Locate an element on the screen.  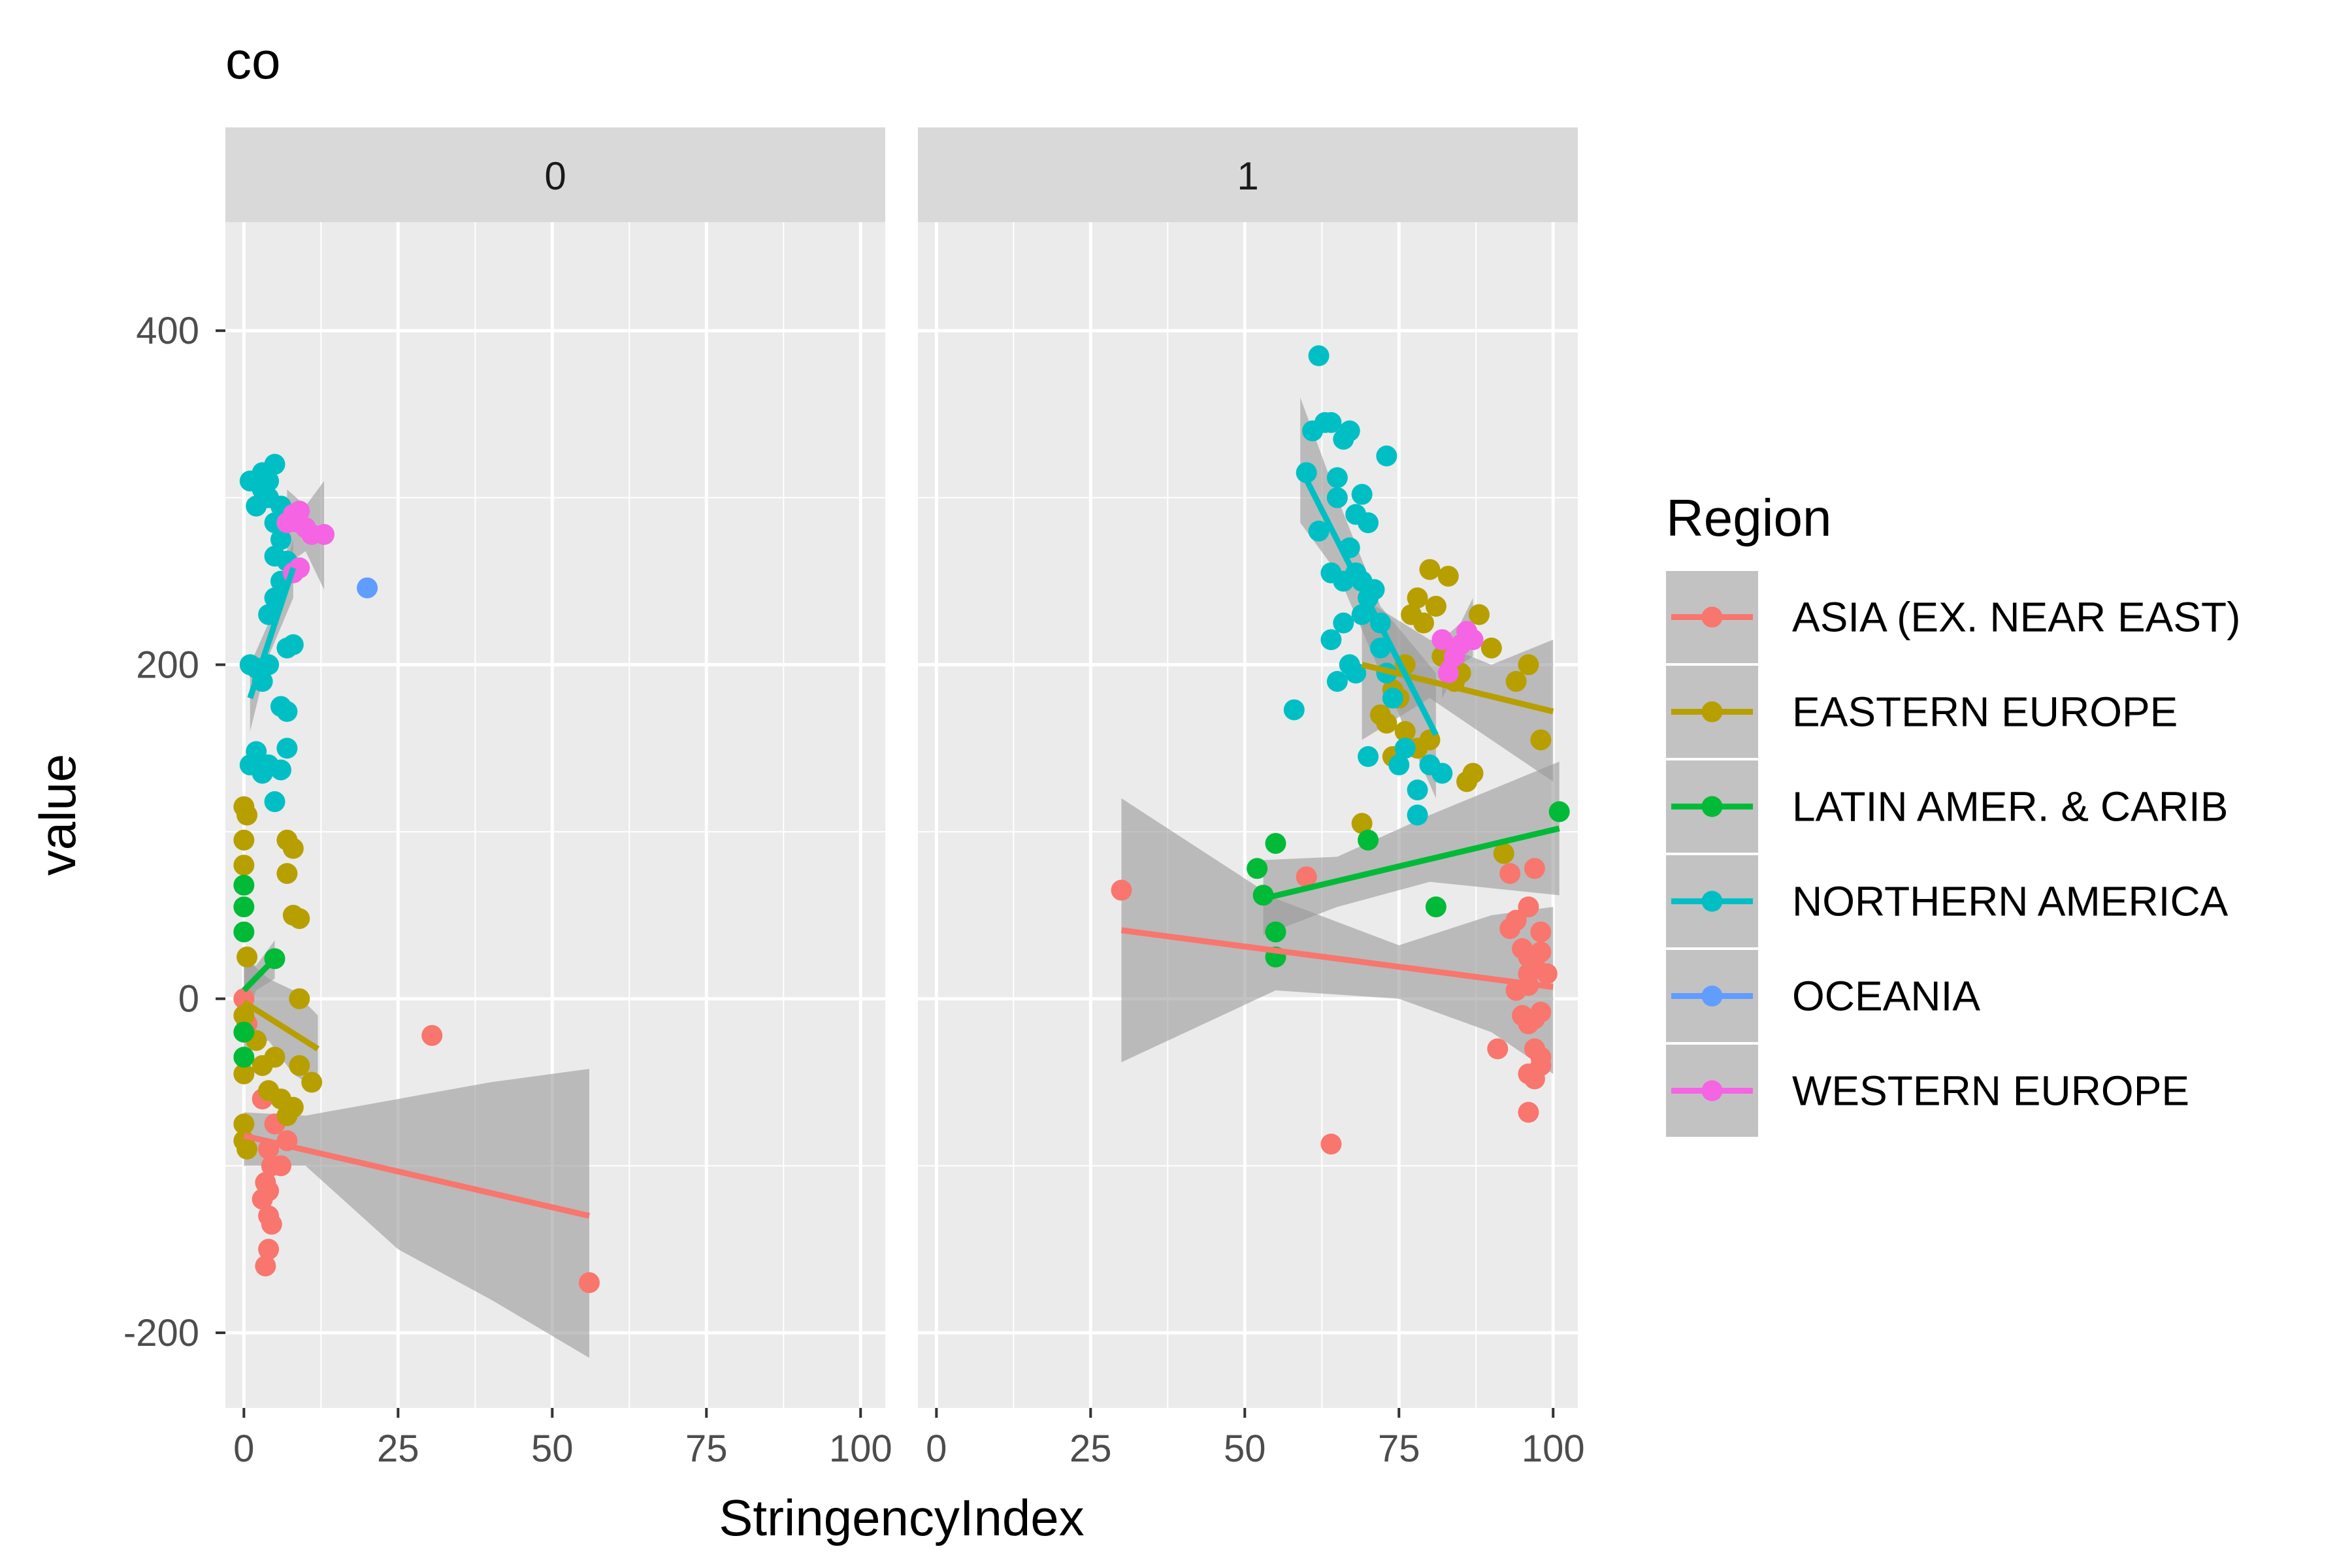
y-tick-label: -200 is located at coordinates (161, 1333).